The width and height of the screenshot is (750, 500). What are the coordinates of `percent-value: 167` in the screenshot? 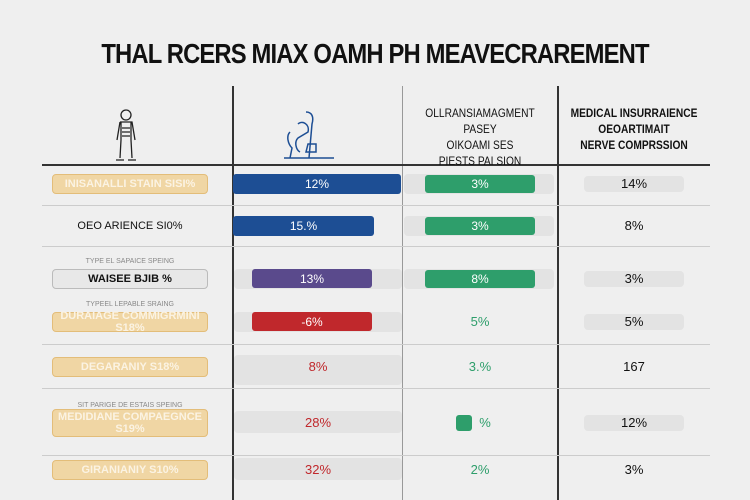 It's located at (634, 366).